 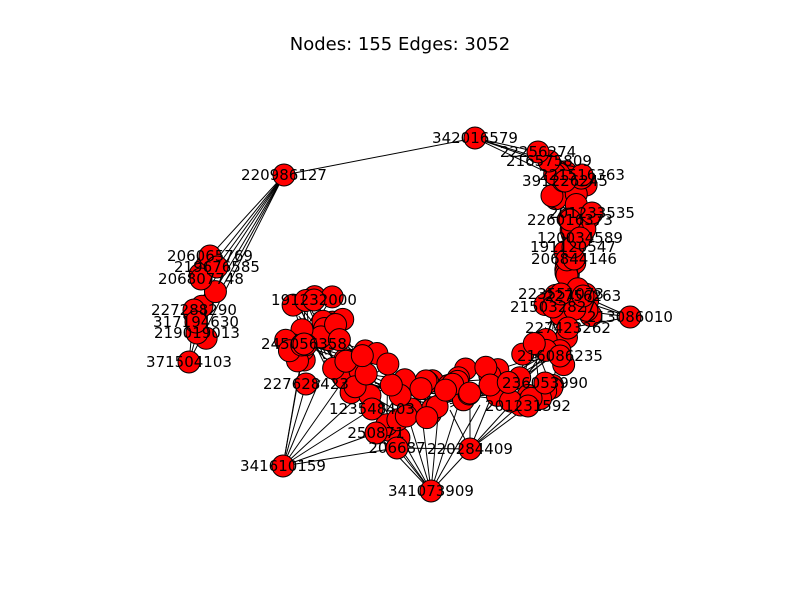 What do you see at coordinates (582, 175) in the screenshot?
I see `node-label: 221516363` at bounding box center [582, 175].